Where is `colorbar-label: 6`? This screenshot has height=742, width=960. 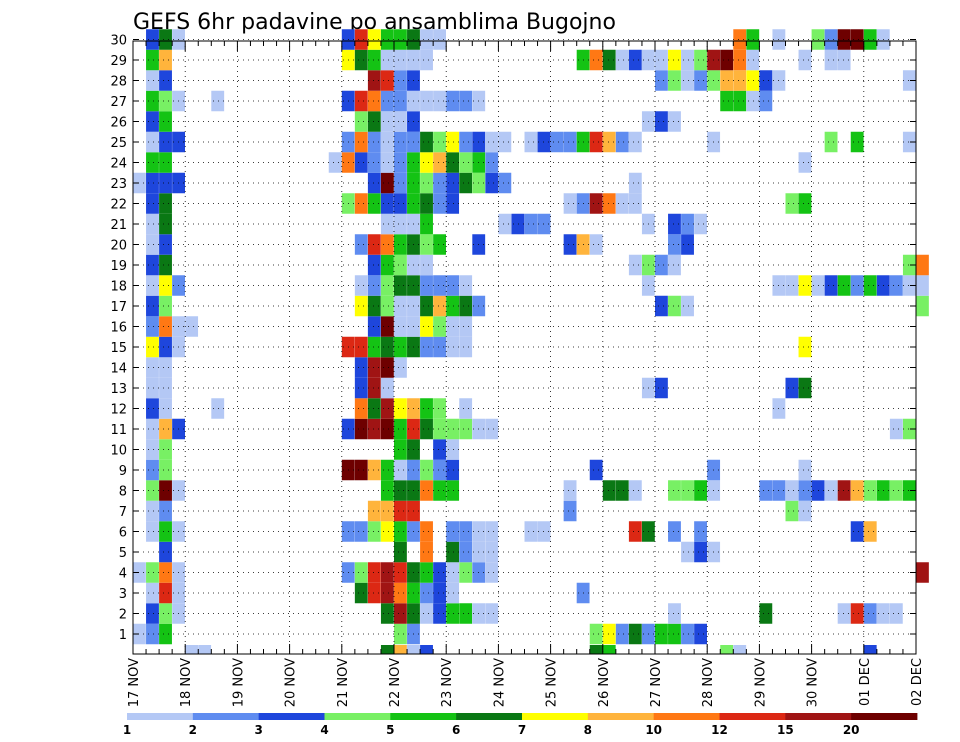 colorbar-label: 6 is located at coordinates (456, 730).